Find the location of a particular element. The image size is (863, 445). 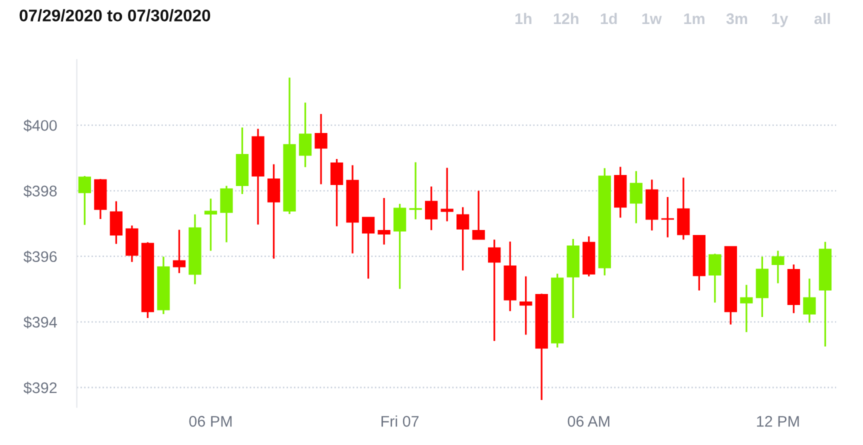

text: 1m is located at coordinates (694, 18).